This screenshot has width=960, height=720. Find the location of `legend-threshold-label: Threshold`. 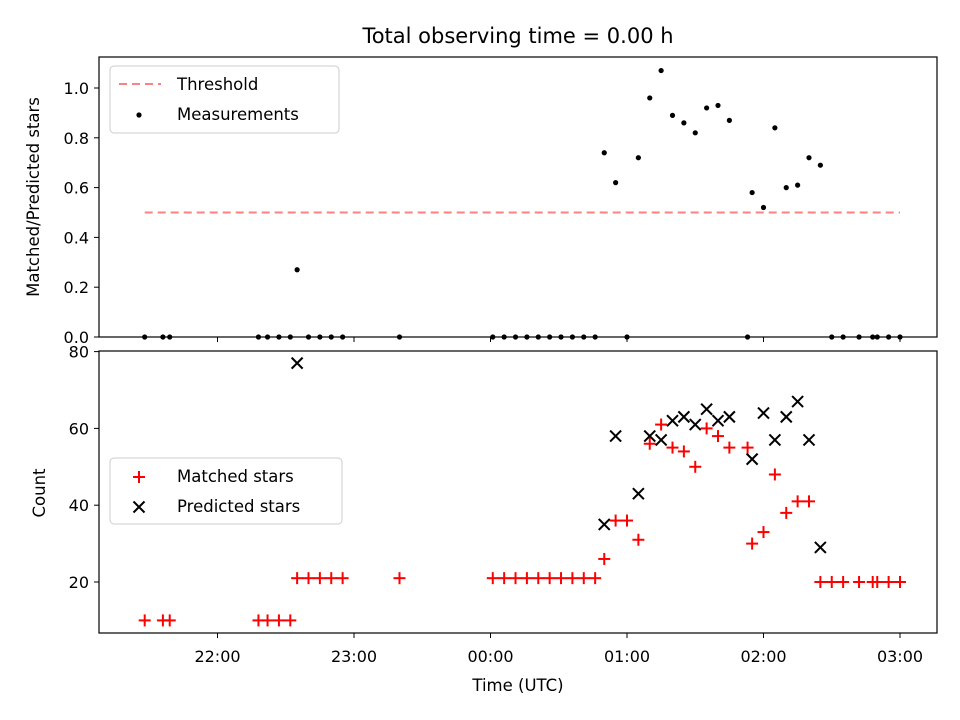

legend-threshold-label: Threshold is located at coordinates (217, 84).